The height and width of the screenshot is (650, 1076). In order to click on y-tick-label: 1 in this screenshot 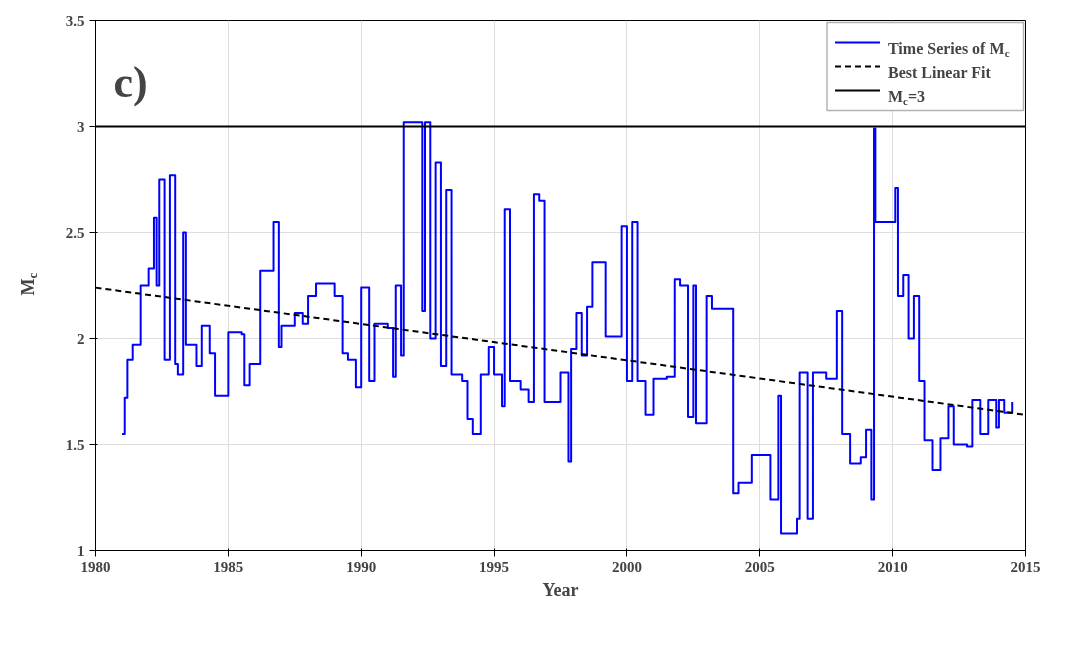, I will do `click(81, 550)`.